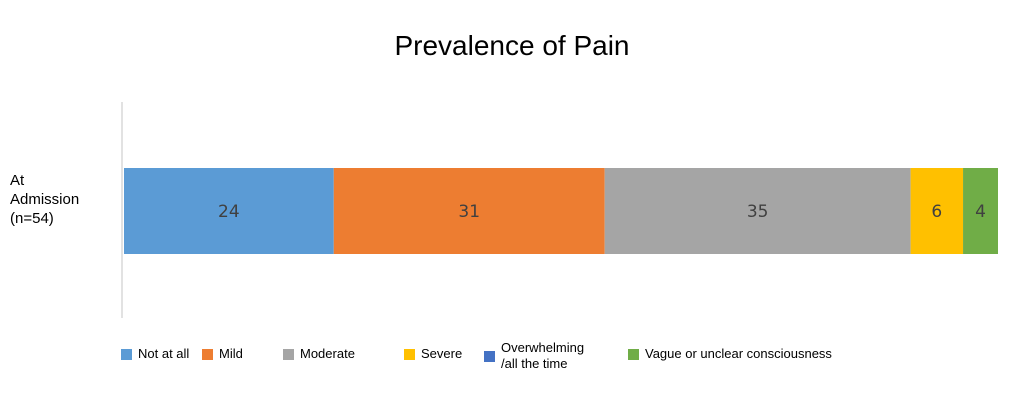 This screenshot has width=1024, height=400. Describe the element at coordinates (45, 199) in the screenshot. I see `category-label: At Admission (n=54)` at that location.